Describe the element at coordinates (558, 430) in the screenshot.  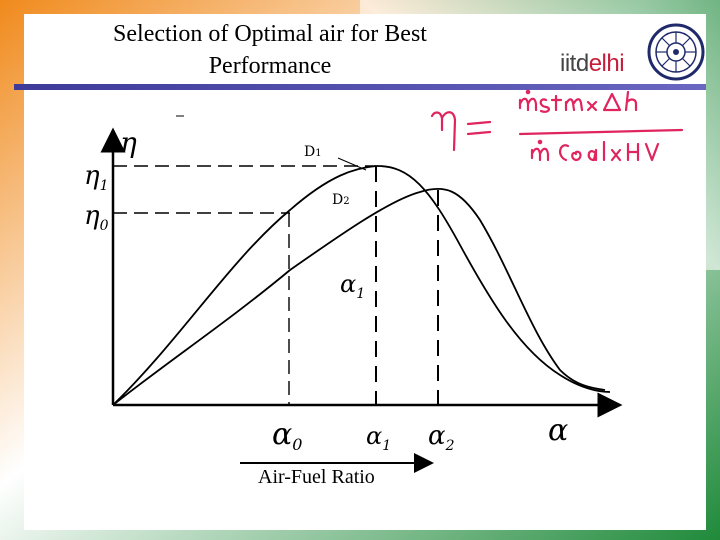
I see `x-axis-label: α` at that location.